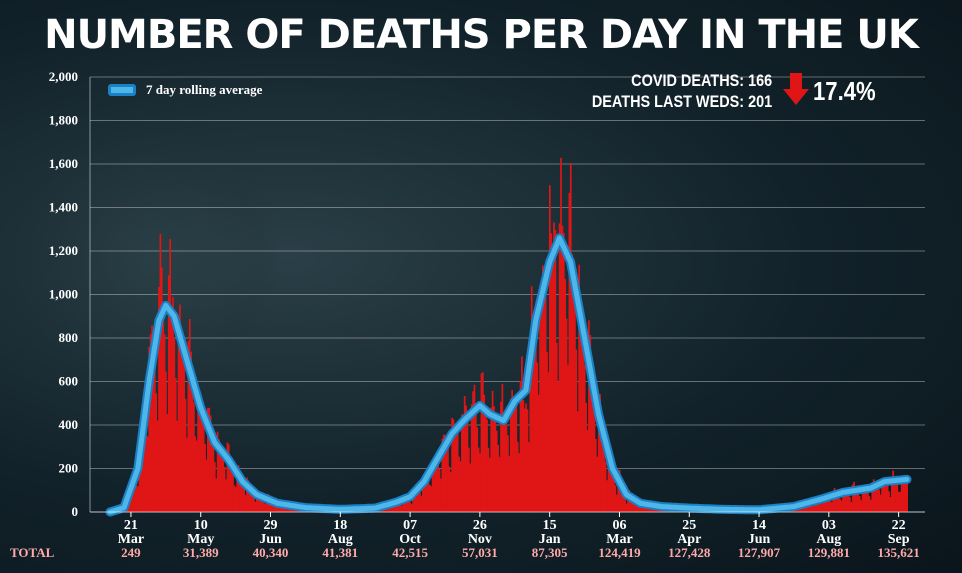 The width and height of the screenshot is (962, 573). What do you see at coordinates (122, 90) in the screenshot?
I see `legend-swatch` at bounding box center [122, 90].